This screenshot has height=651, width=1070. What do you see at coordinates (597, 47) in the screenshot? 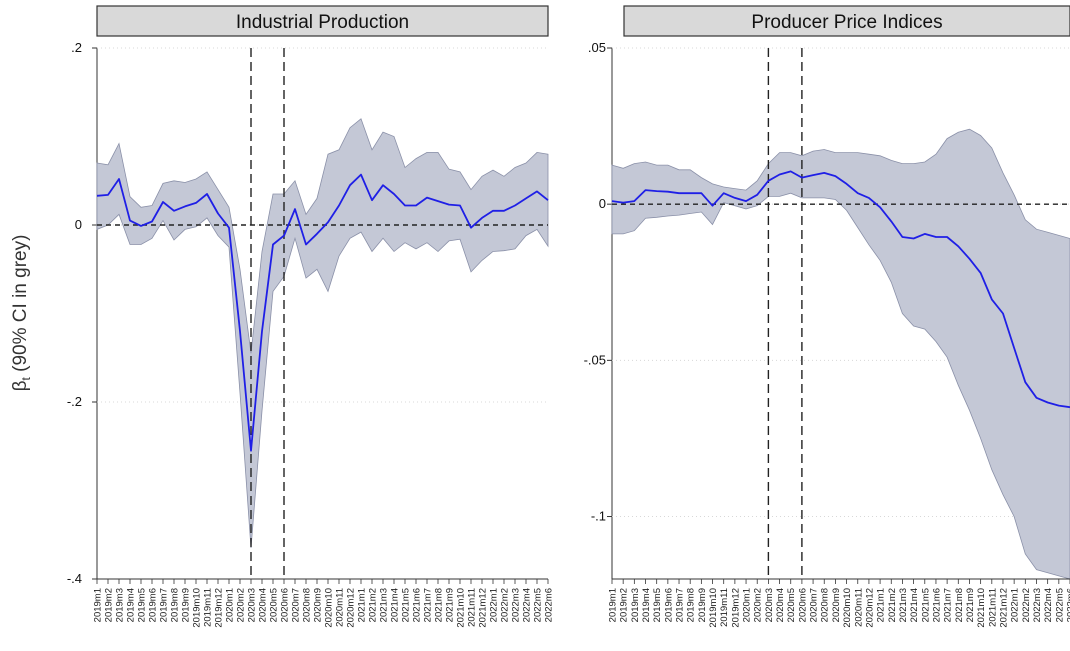
I see `y-tick-label: .05` at bounding box center [597, 47].